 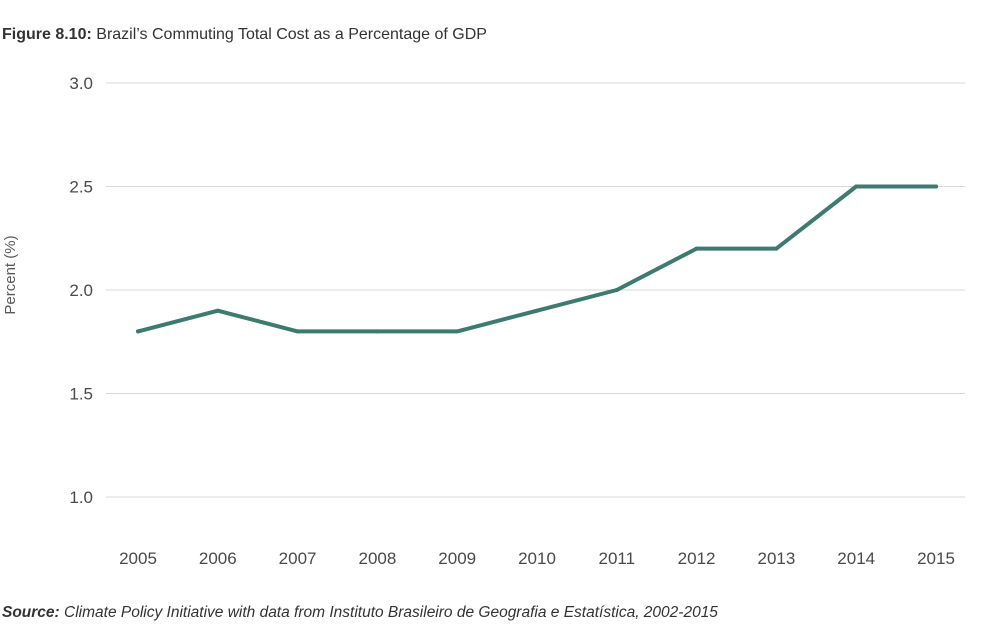 I want to click on x-tick-label: 2011, so click(x=617, y=558).